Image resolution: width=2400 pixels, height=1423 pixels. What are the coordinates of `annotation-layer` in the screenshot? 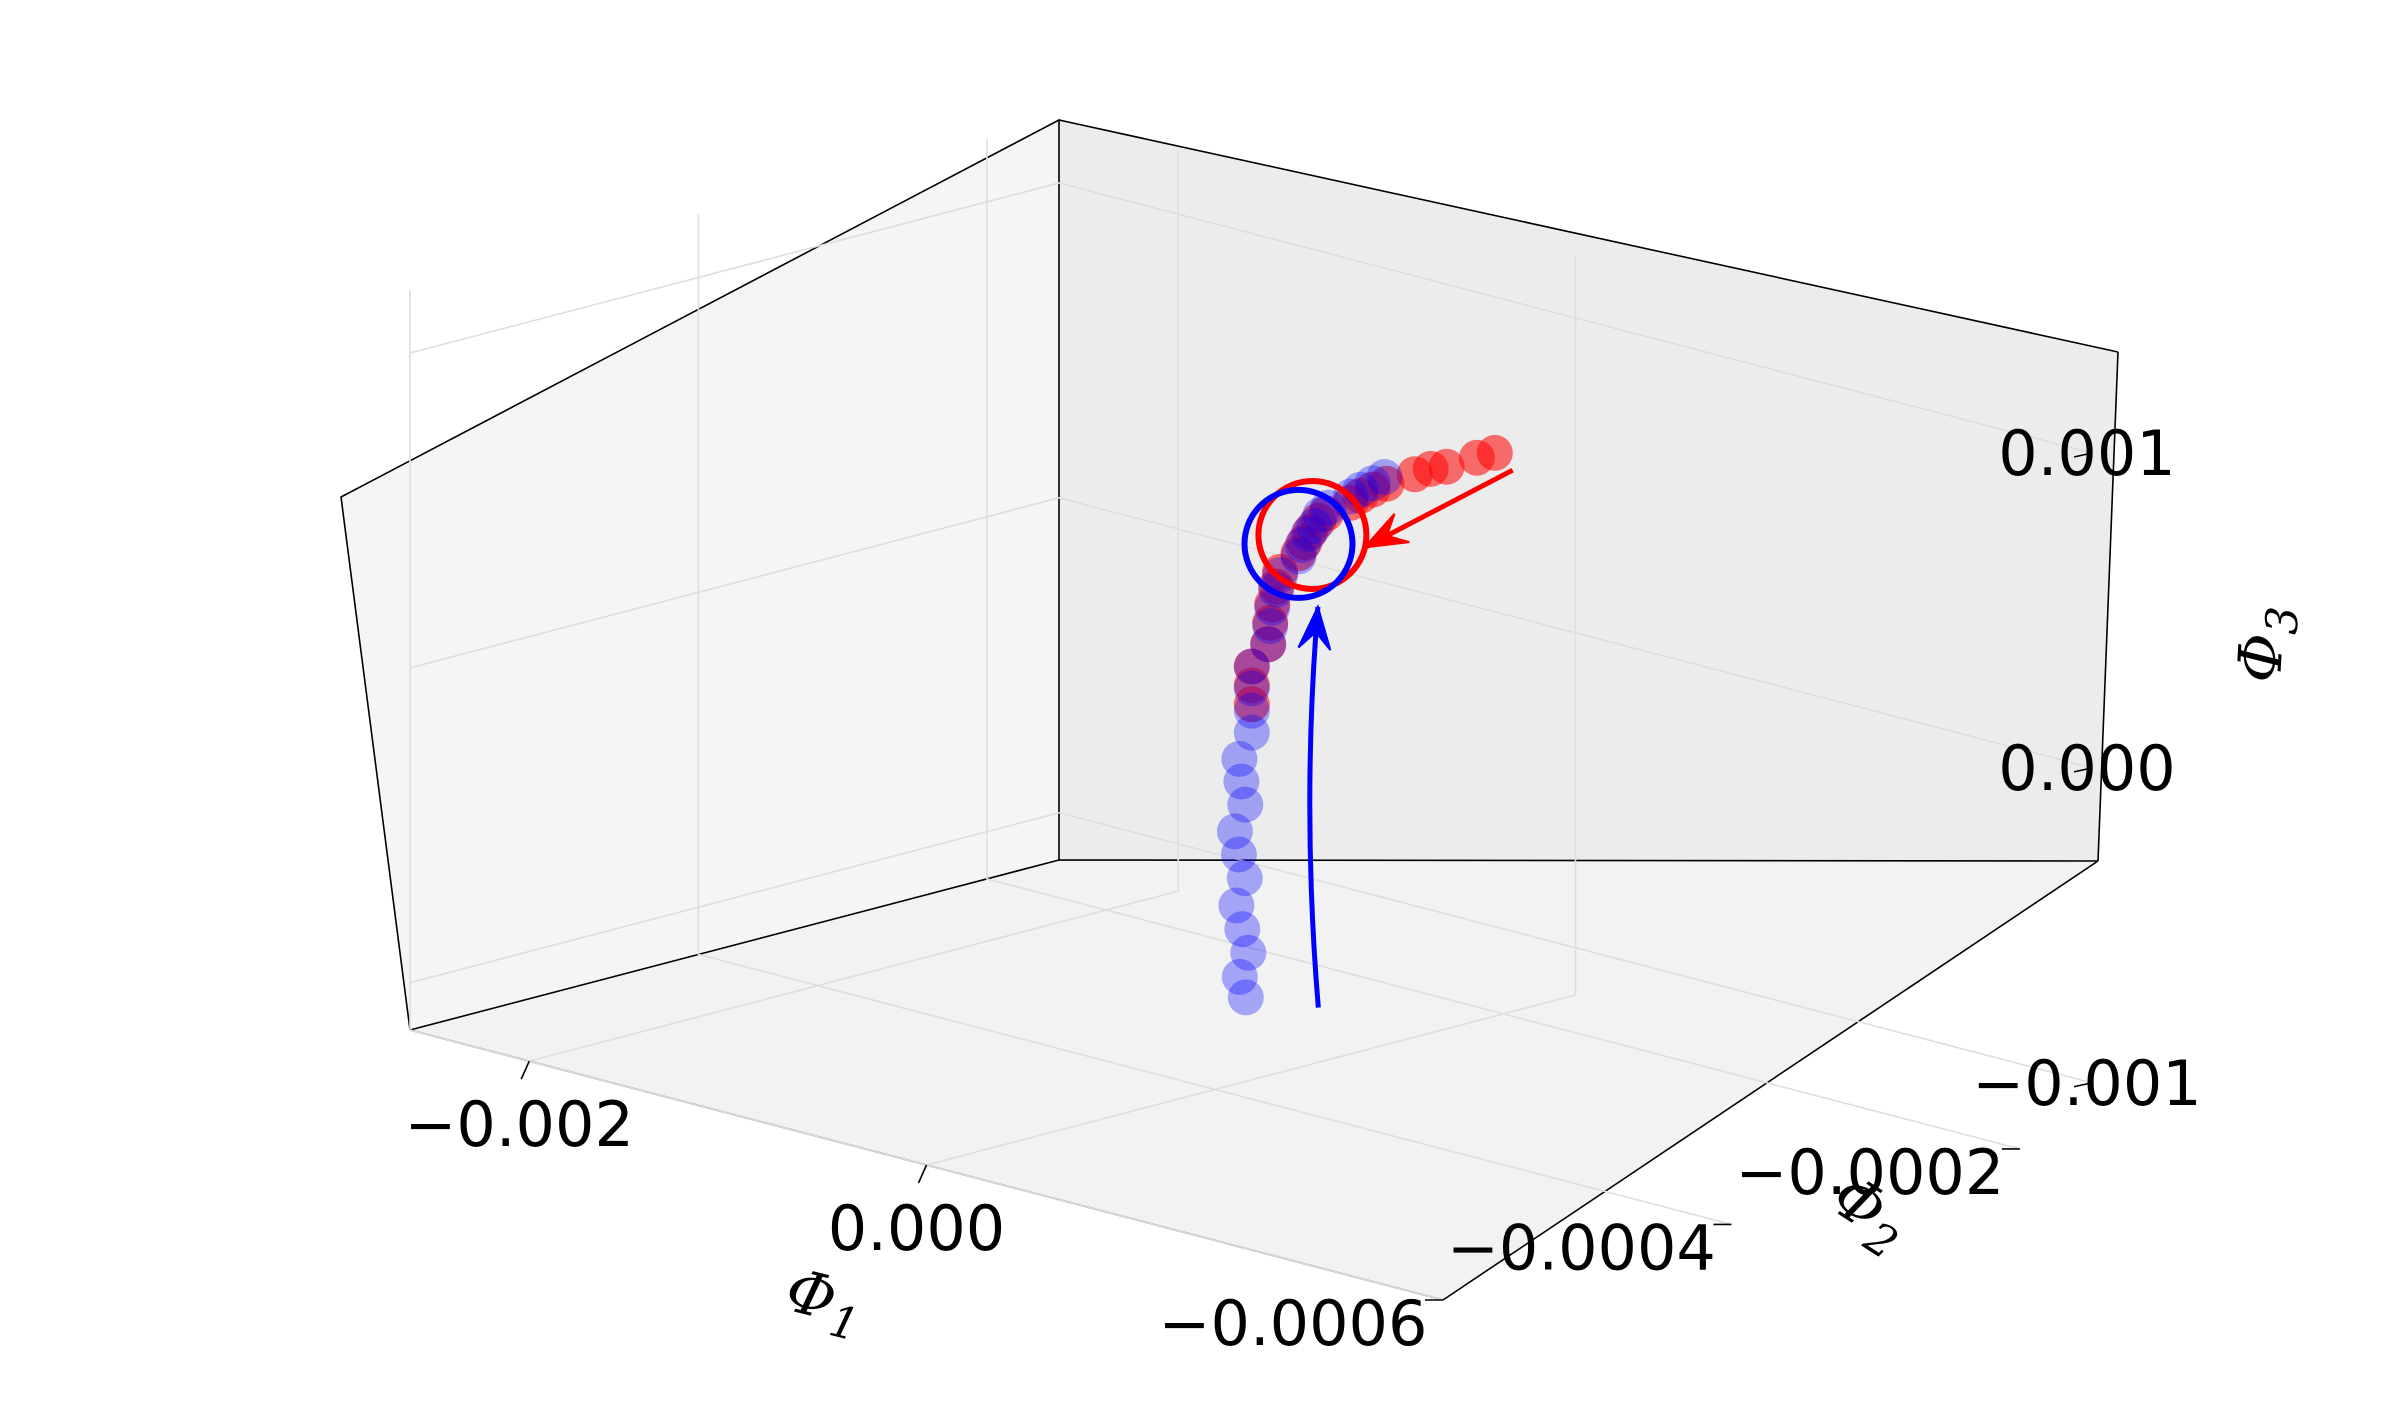 It's located at (1377, 737).